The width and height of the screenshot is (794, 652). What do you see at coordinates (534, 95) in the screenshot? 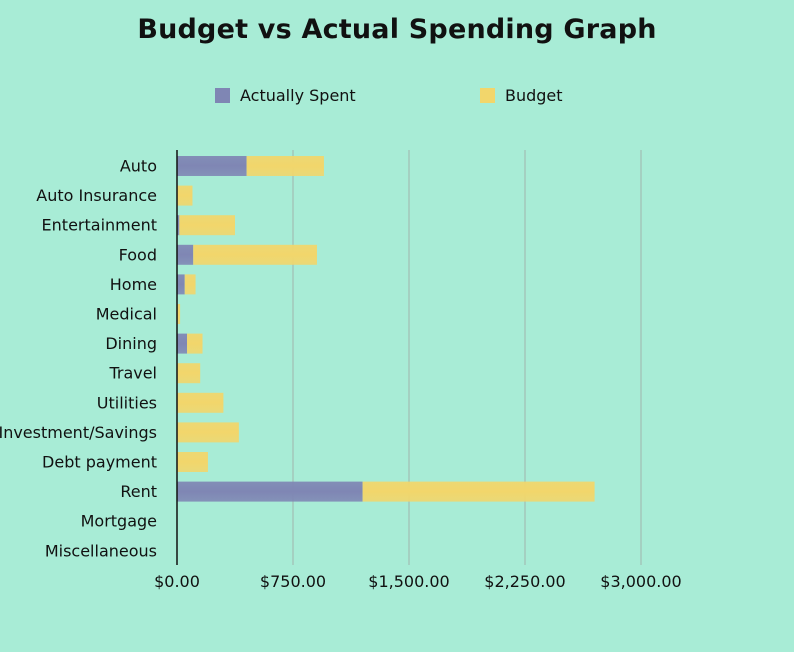
I see `legend-label-budget: Budget` at bounding box center [534, 95].